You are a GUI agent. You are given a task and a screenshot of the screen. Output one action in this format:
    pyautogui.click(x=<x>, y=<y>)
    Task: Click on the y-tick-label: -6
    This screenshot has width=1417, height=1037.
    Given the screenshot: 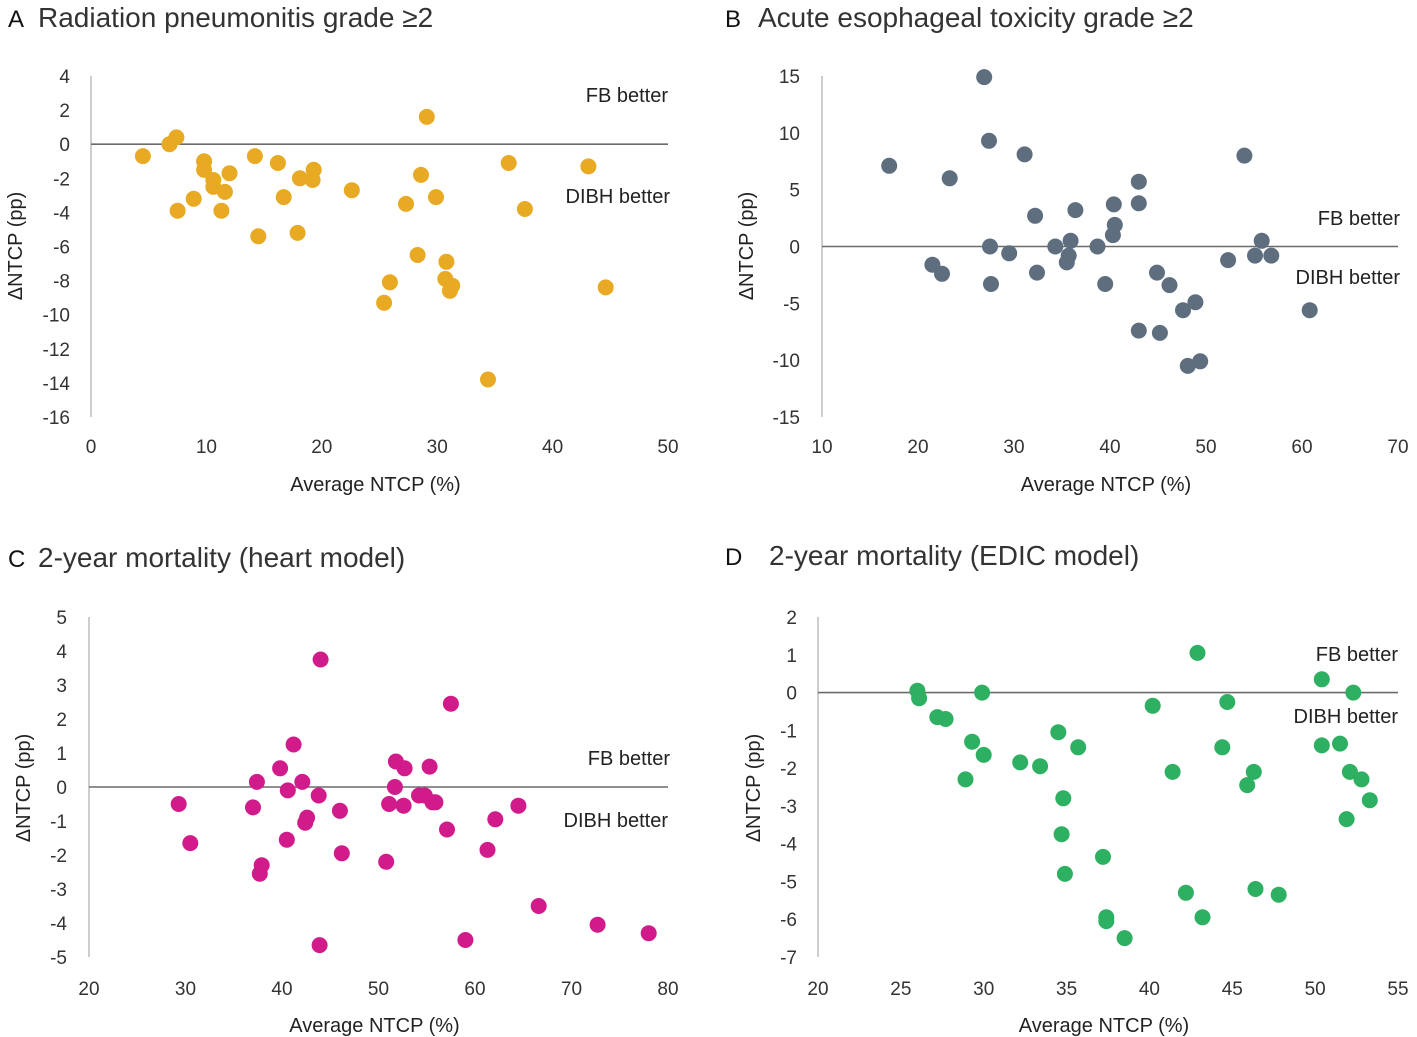 What is the action you would take?
    pyautogui.click(x=788, y=920)
    